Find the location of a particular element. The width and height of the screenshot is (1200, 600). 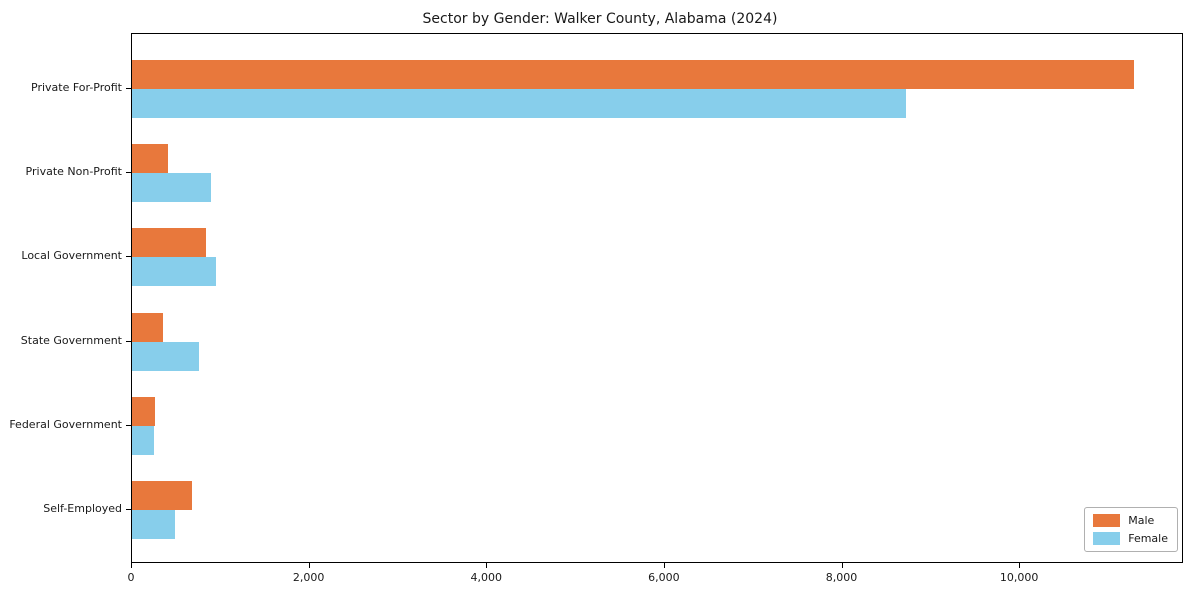

ytick-label-private-for-profit: Private For-Profit is located at coordinates (76, 87).